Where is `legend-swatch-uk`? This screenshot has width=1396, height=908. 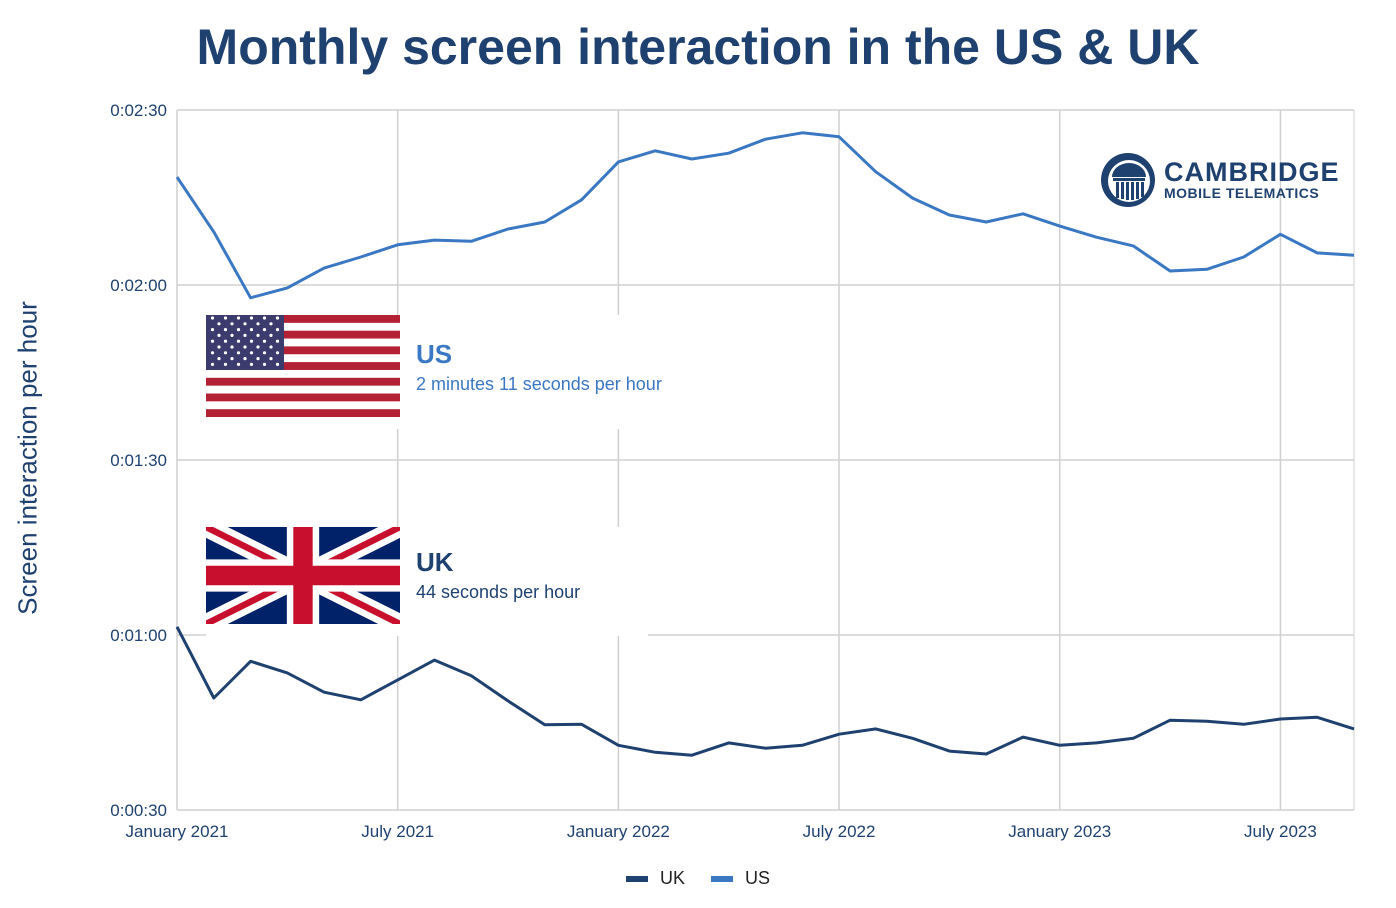
legend-swatch-uk is located at coordinates (636, 878).